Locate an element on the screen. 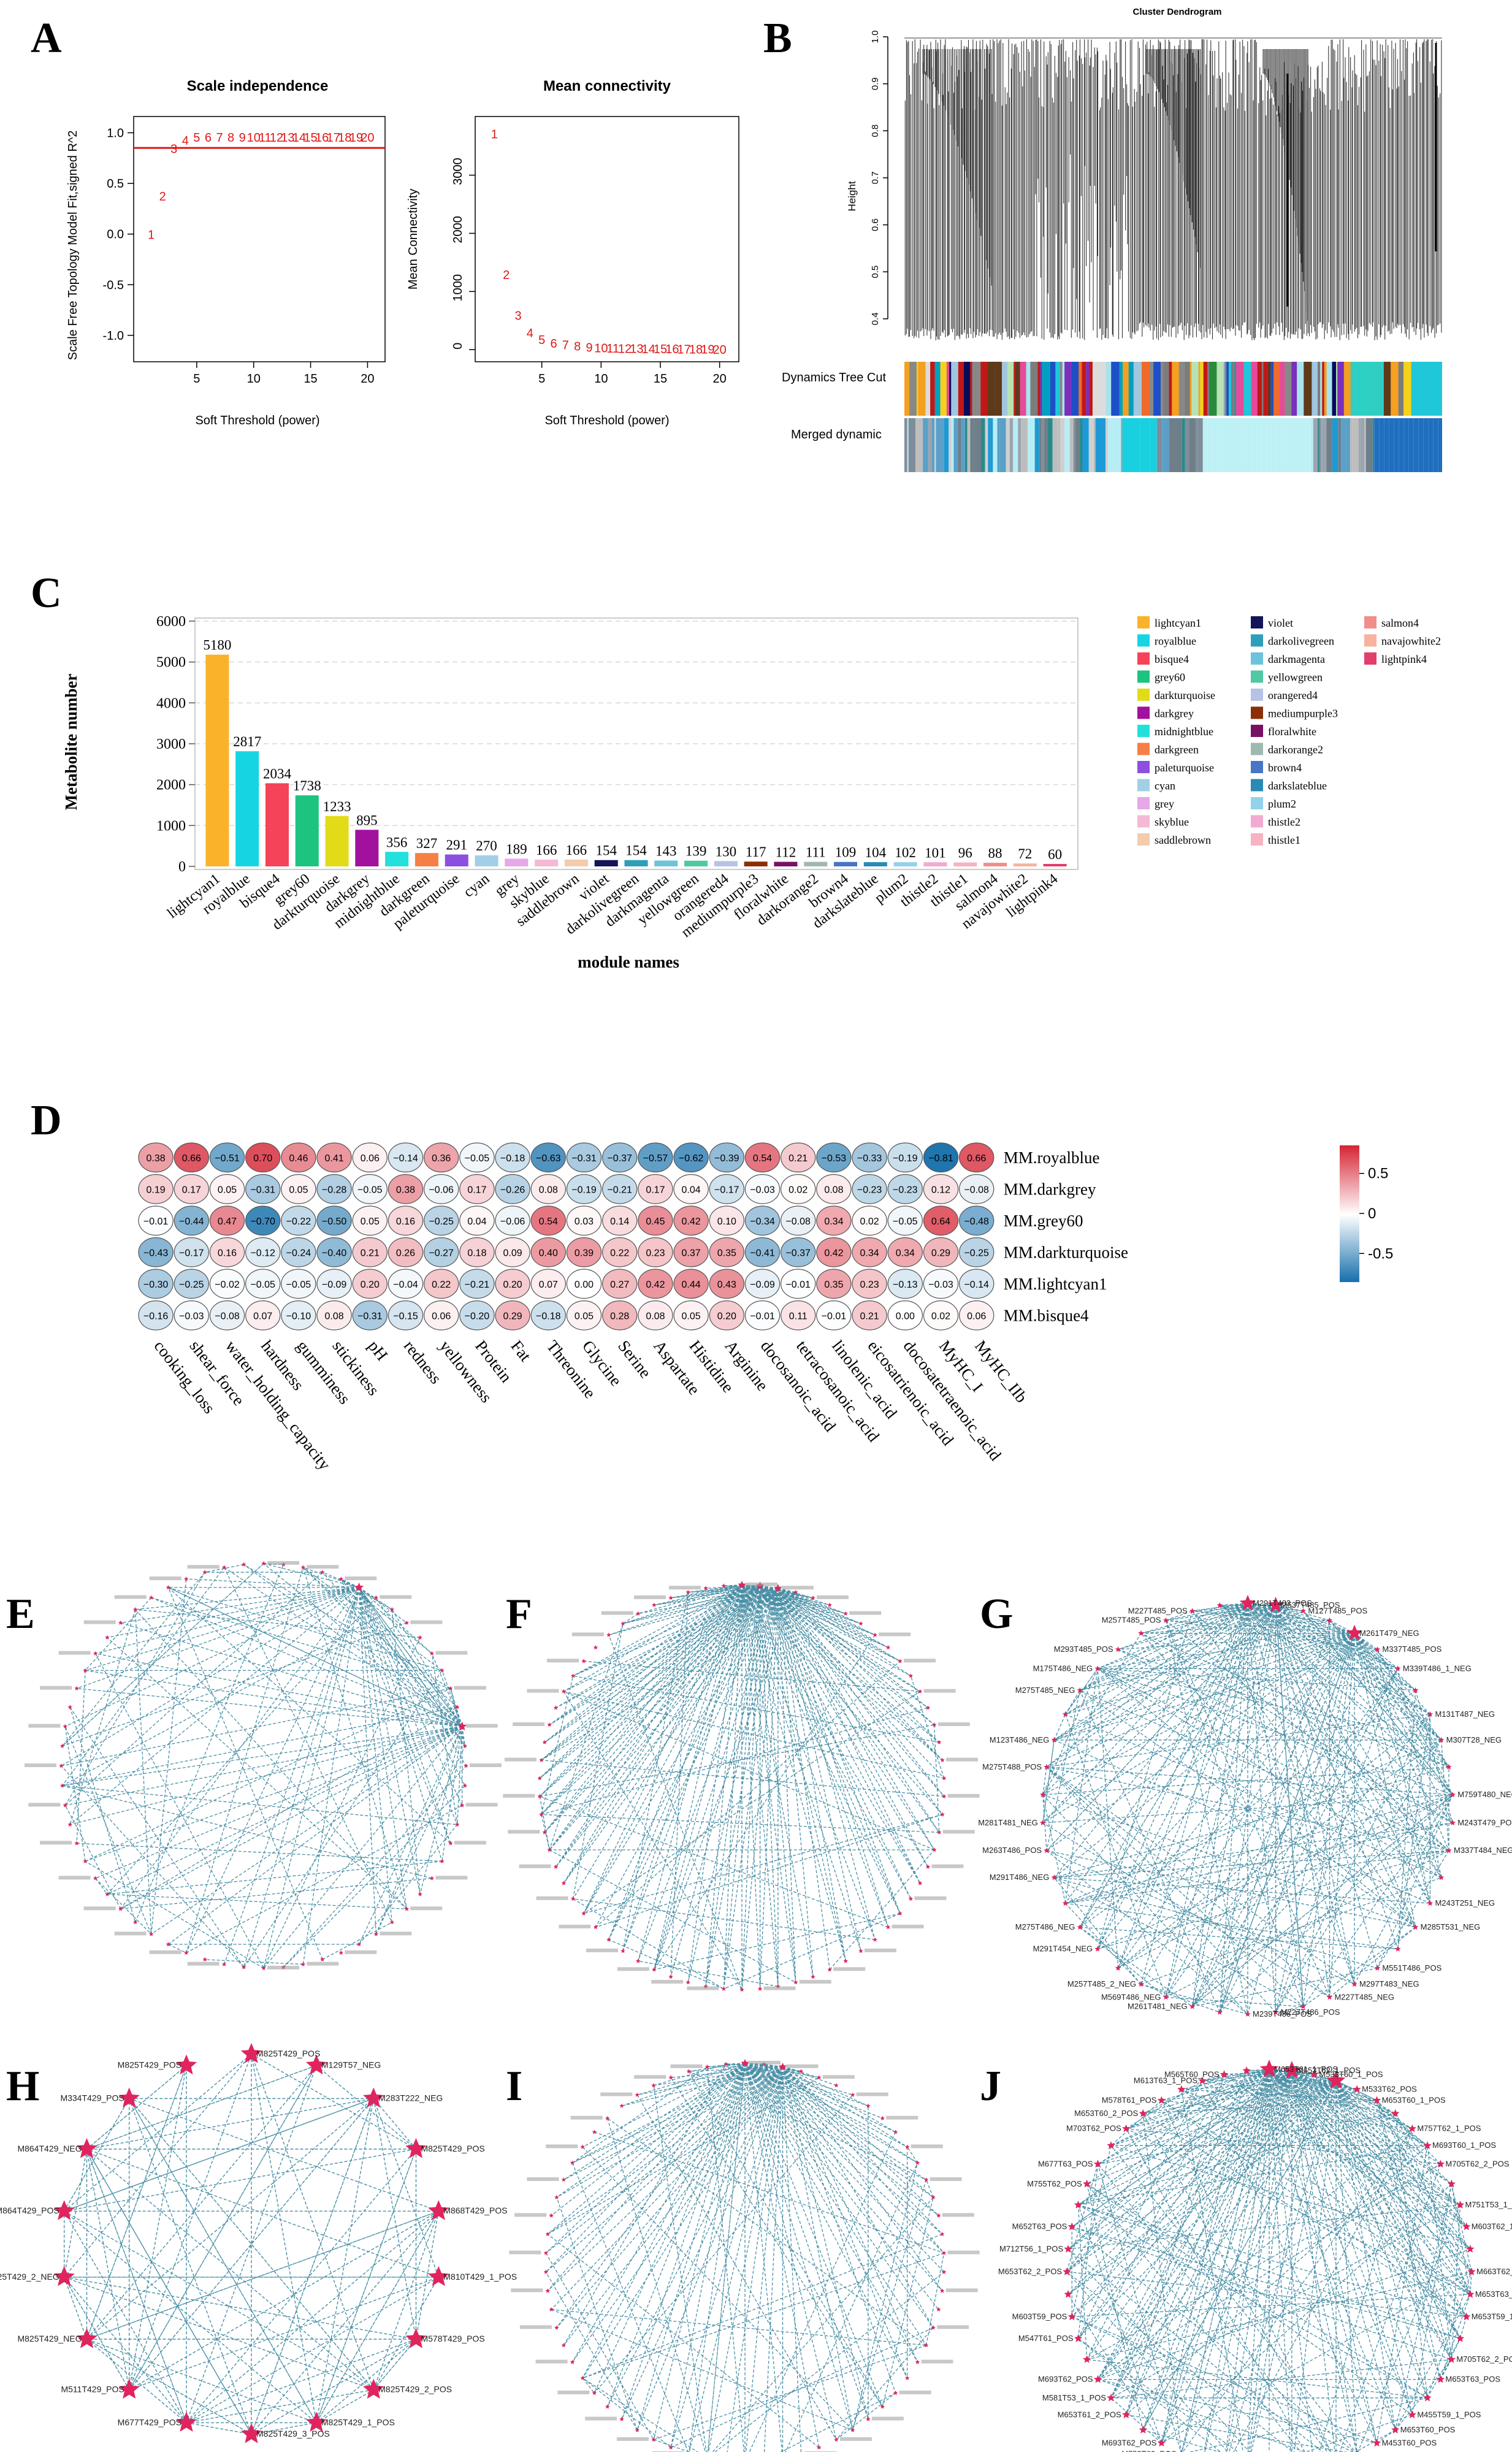  scale-x-tick-label: 10 is located at coordinates (254, 379).